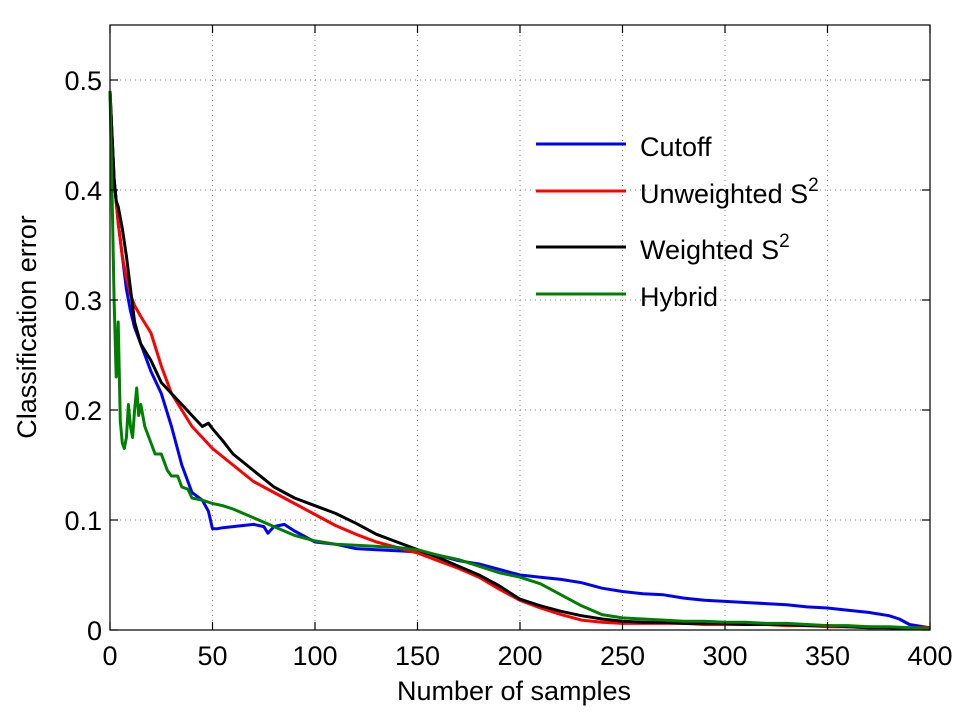 This screenshot has height=714, width=970. I want to click on y-tick-label: 0, so click(94, 631).